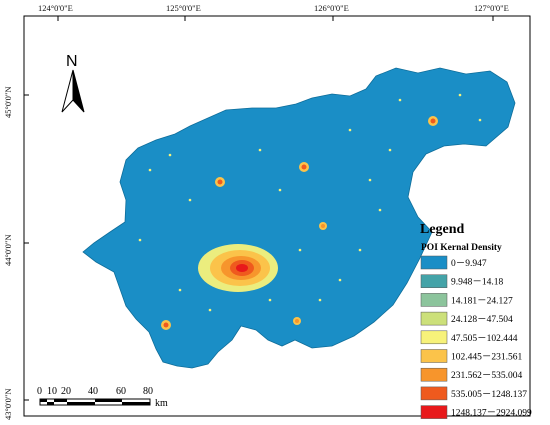  What do you see at coordinates (331, 8) in the screenshot?
I see `lon-label-126: 126°0'0"E` at bounding box center [331, 8].